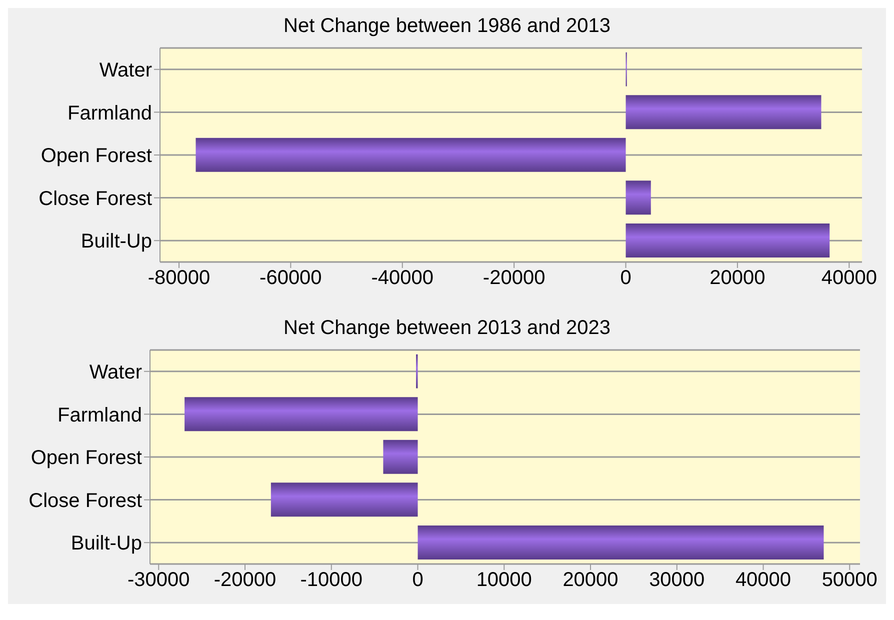 Image resolution: width=894 pixels, height=620 pixels. What do you see at coordinates (331, 580) in the screenshot?
I see `x-tick-label: -10000` at bounding box center [331, 580].